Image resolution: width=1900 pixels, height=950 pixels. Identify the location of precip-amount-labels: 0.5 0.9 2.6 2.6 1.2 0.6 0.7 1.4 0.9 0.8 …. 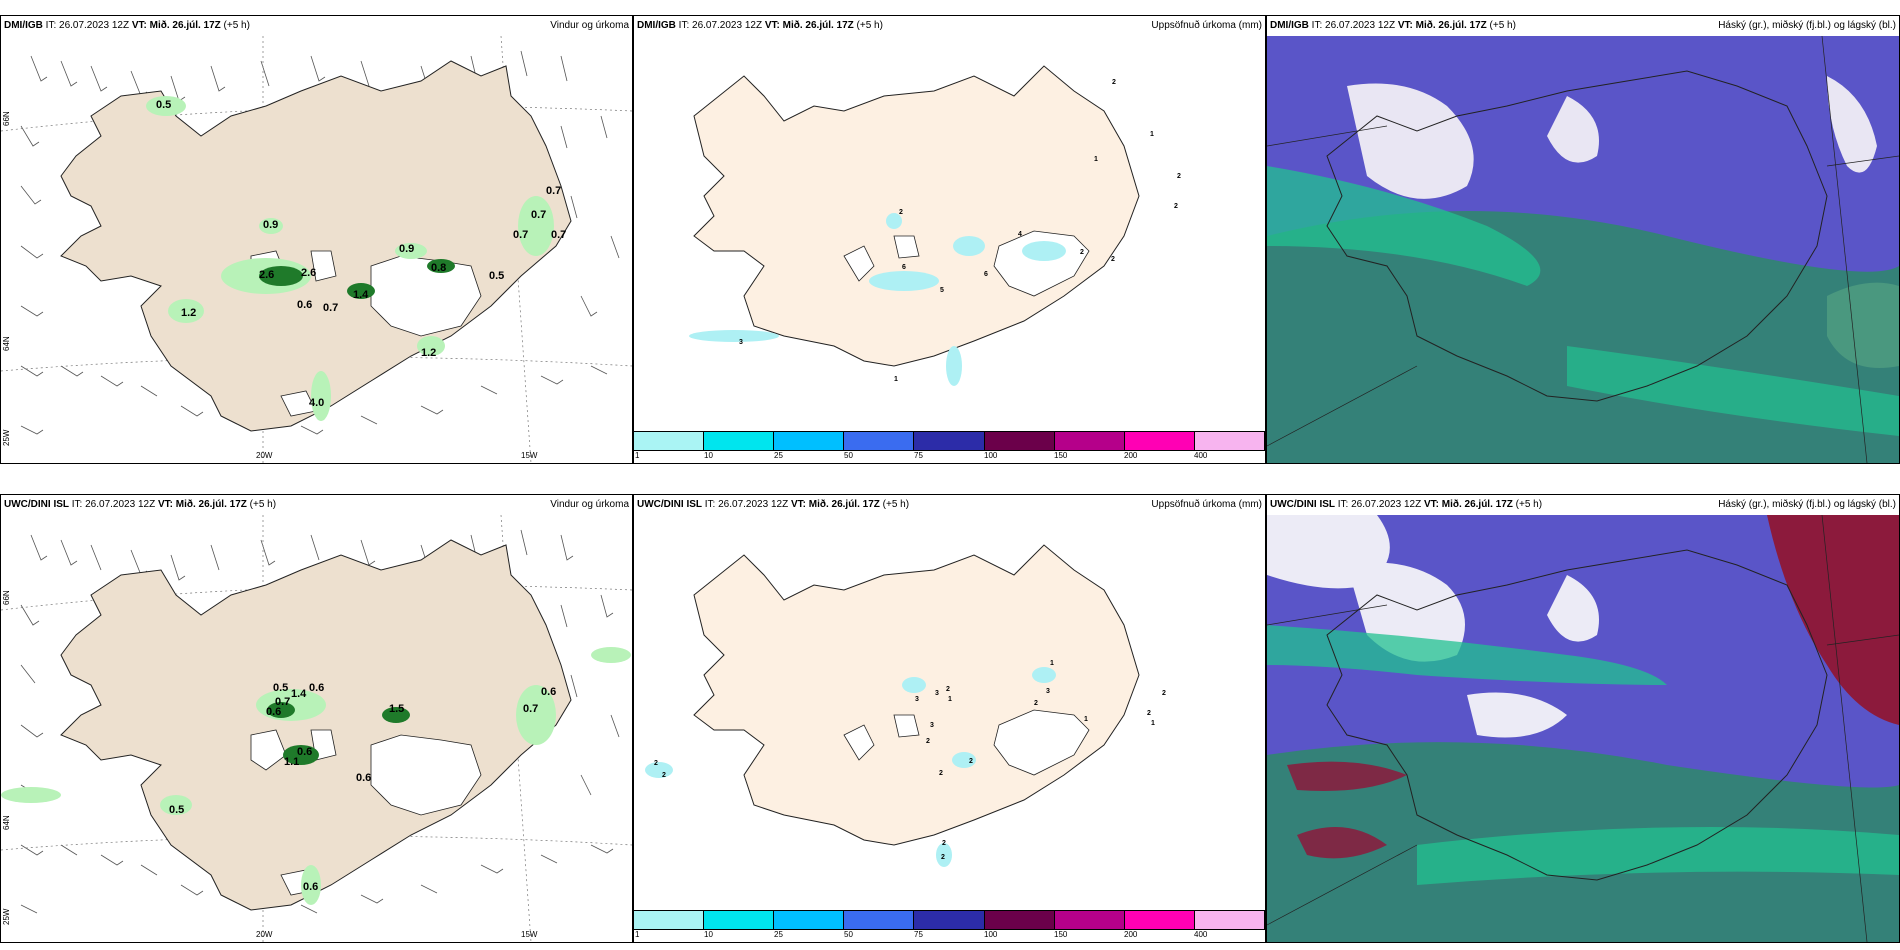
(361, 254).